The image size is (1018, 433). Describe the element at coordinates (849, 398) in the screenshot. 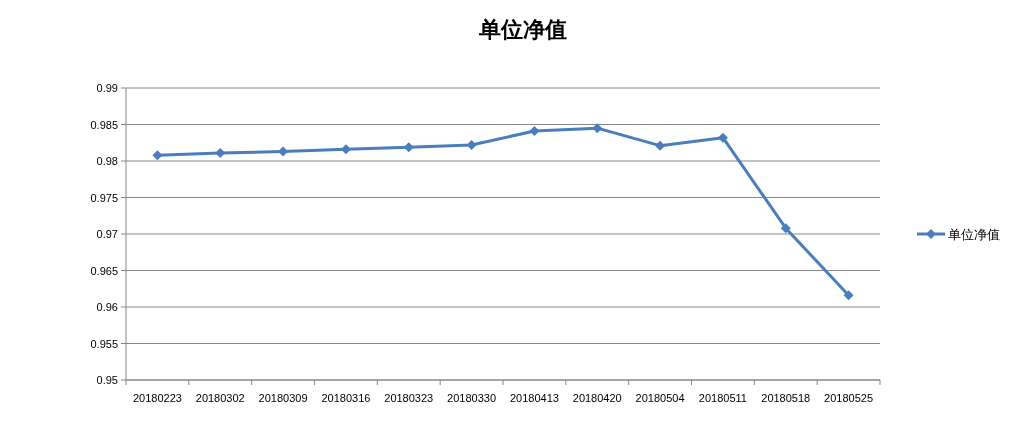

I see `x-tick-label: 20180525` at that location.